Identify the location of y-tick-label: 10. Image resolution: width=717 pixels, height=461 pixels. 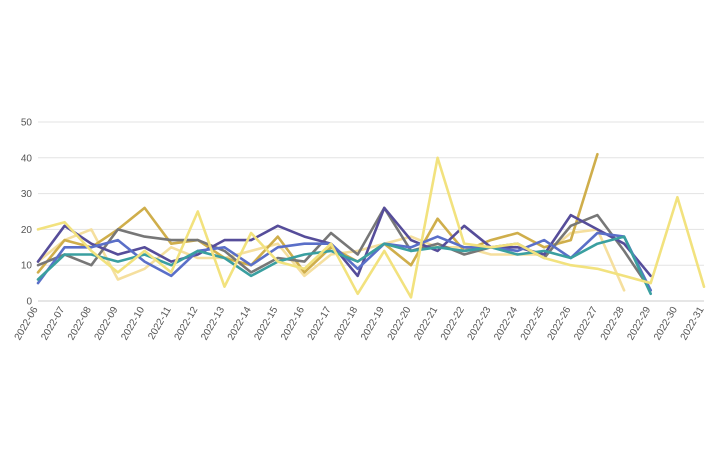
(27, 266).